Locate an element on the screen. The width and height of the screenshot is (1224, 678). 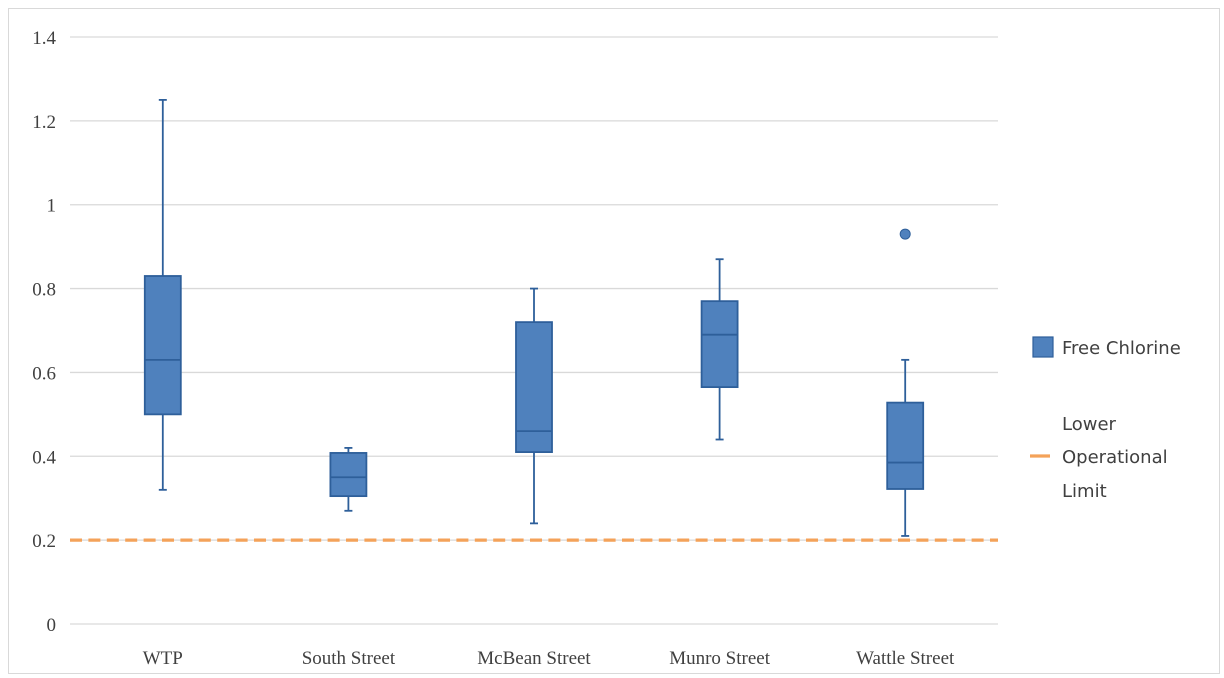
legend-limit-label: Limit is located at coordinates (1084, 491).